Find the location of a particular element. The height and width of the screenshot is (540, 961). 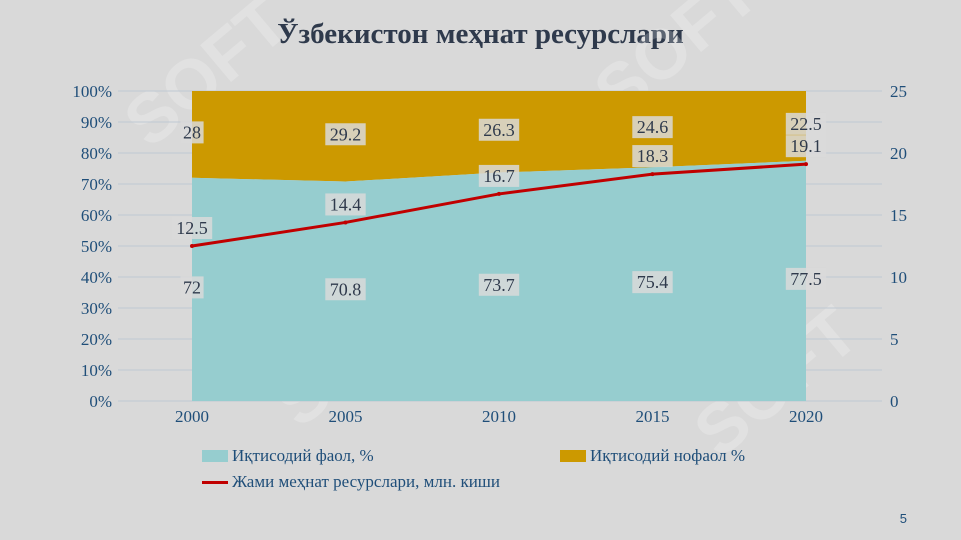

legend-item-inactive: Иқтисодий нофаол % is located at coordinates (652, 456).